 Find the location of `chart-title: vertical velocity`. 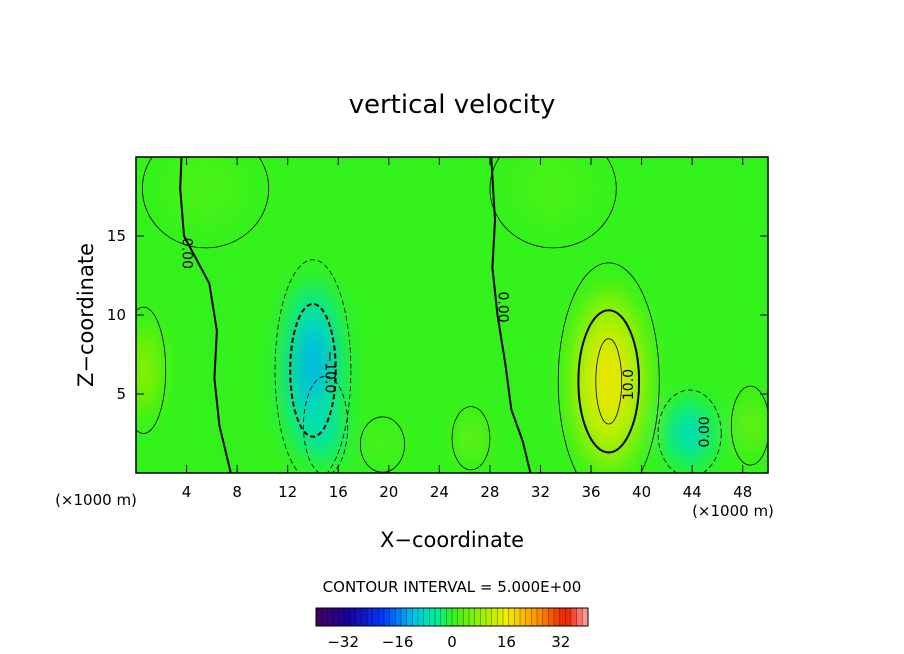

chart-title: vertical velocity is located at coordinates (452, 105).